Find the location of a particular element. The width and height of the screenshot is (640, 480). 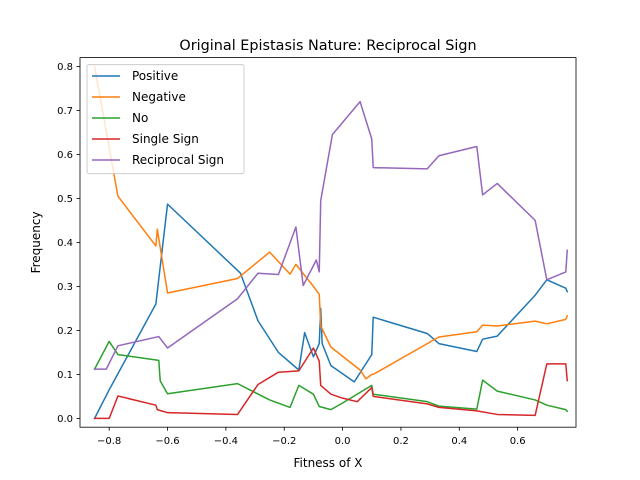

legend-box is located at coordinates (165, 119).